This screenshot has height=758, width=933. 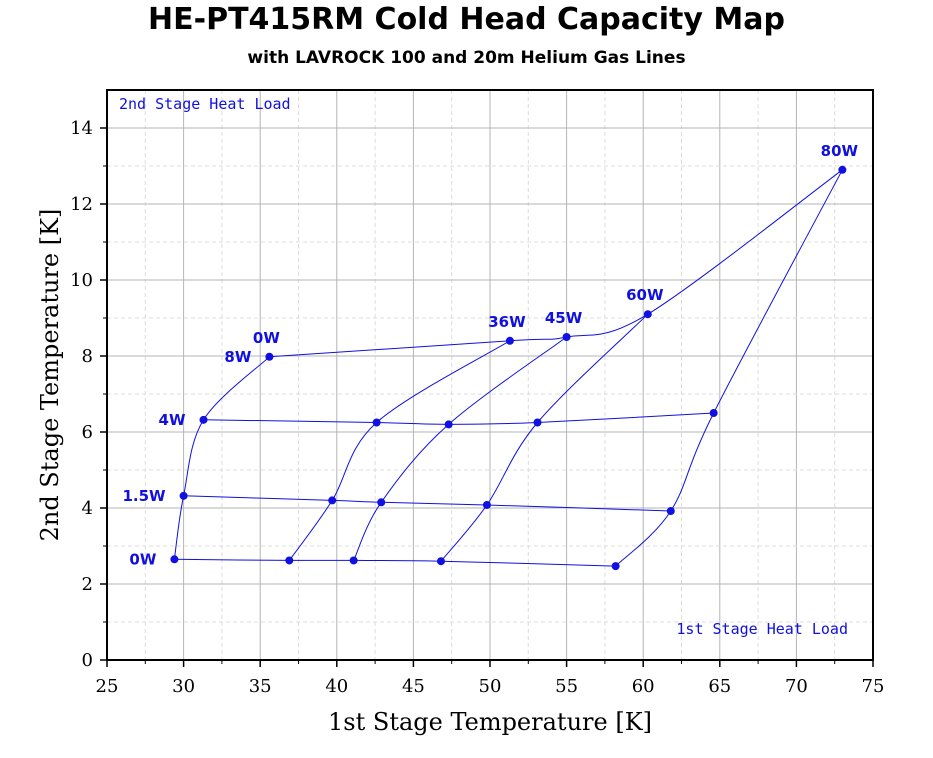 What do you see at coordinates (719, 686) in the screenshot?
I see `x-tick-label: 65` at bounding box center [719, 686].